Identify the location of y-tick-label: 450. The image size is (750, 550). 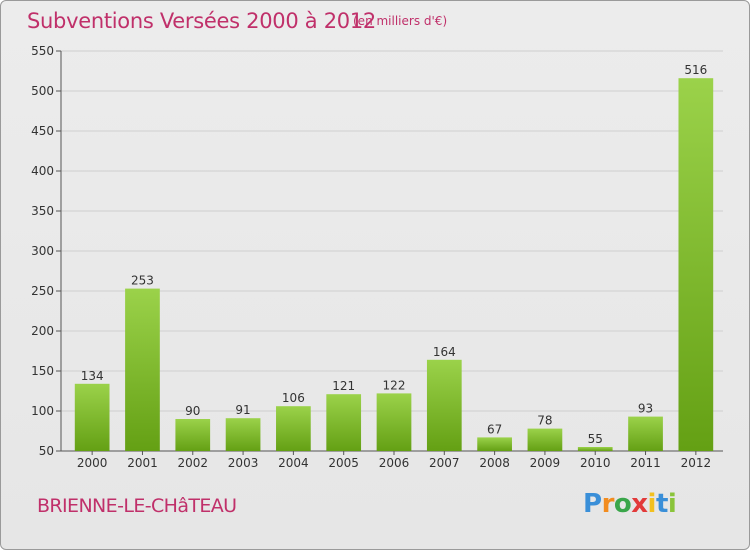
(42, 131).